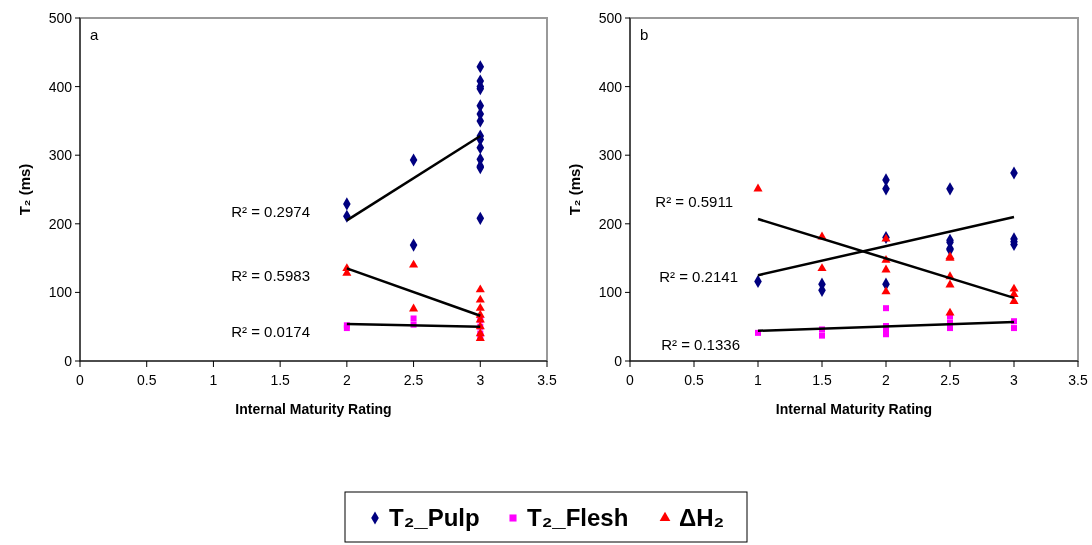 The width and height of the screenshot is (1092, 545). Describe the element at coordinates (94, 34) in the screenshot. I see `text: a` at that location.